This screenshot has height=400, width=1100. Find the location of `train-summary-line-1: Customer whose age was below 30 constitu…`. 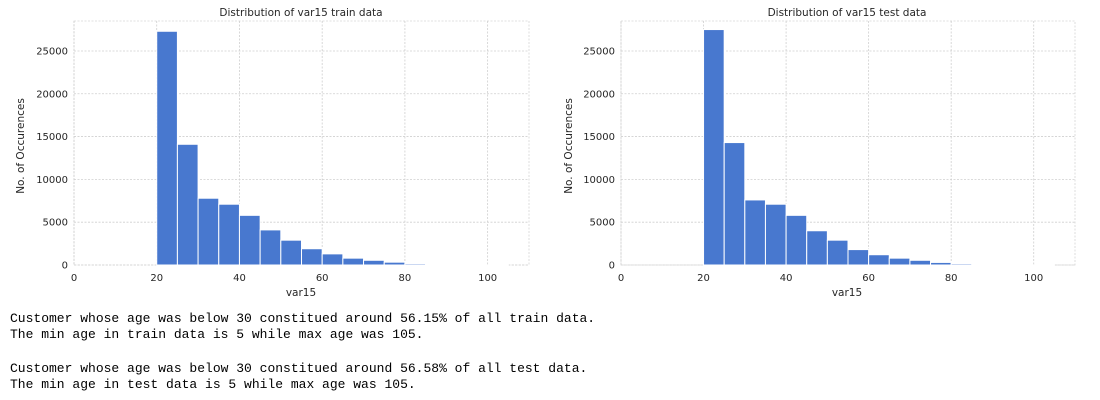

train-summary-line-1: Customer whose age was below 30 constitu… is located at coordinates (303, 318).